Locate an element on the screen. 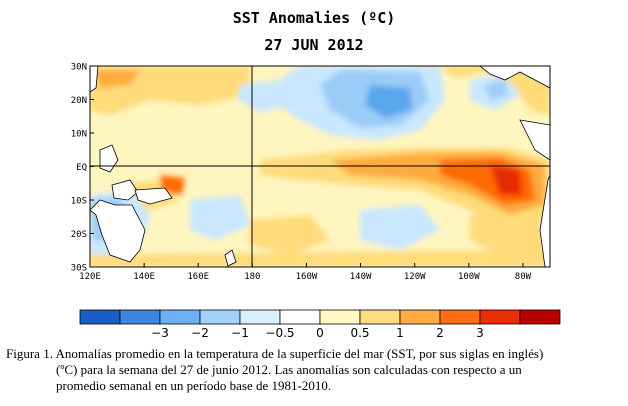 Image resolution: width=628 pixels, height=406 pixels. lat-label: 30N is located at coordinates (79, 68).